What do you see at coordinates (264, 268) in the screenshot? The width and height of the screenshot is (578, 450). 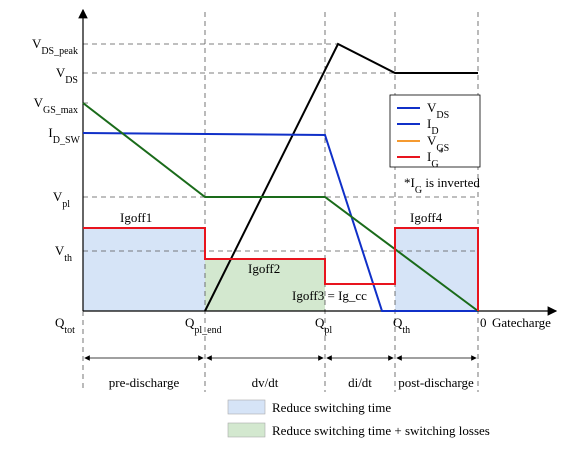 I see `annotation: Igoff2` at bounding box center [264, 268].